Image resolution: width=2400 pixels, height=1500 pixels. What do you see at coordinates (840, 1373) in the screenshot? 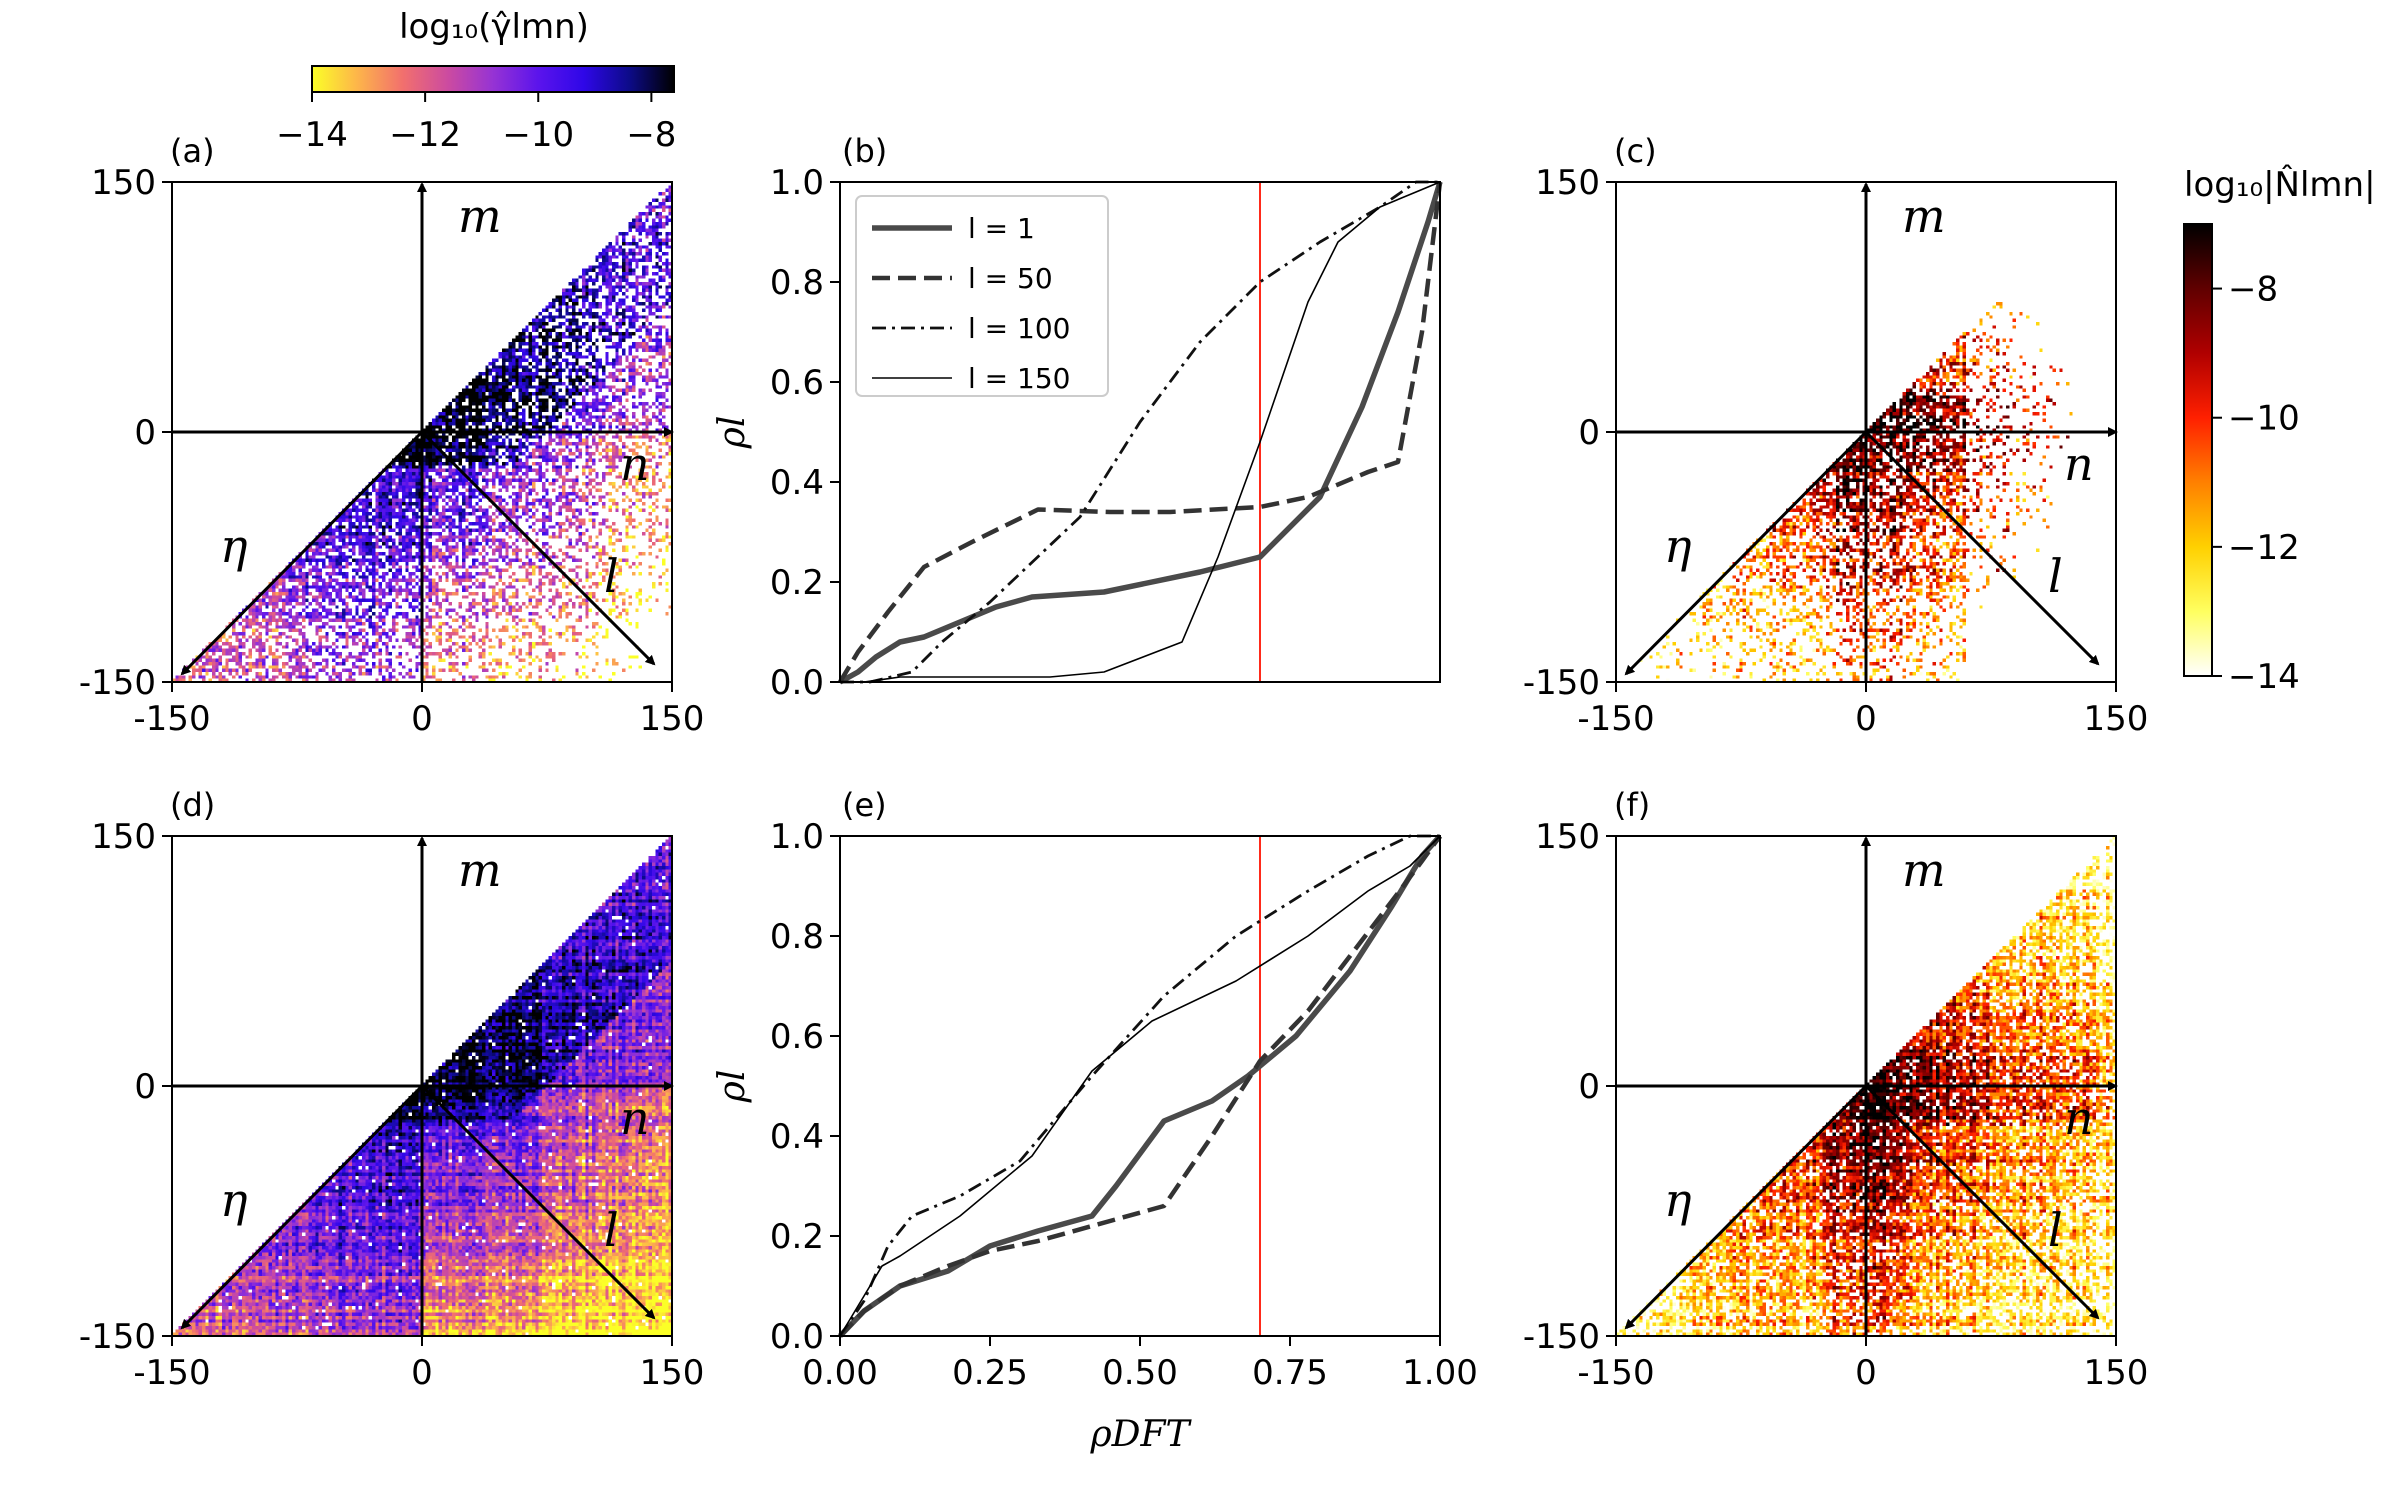
I see `x-tick-label: 0.00` at bounding box center [840, 1373].